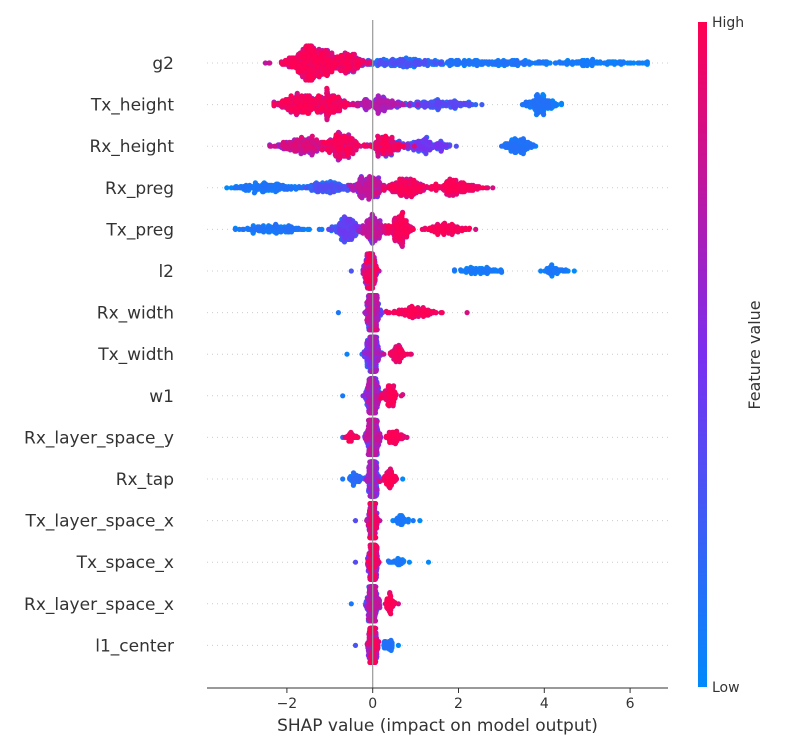 The height and width of the screenshot is (754, 800). Describe the element at coordinates (145, 480) in the screenshot. I see `feature-label: Rx_tap` at that location.